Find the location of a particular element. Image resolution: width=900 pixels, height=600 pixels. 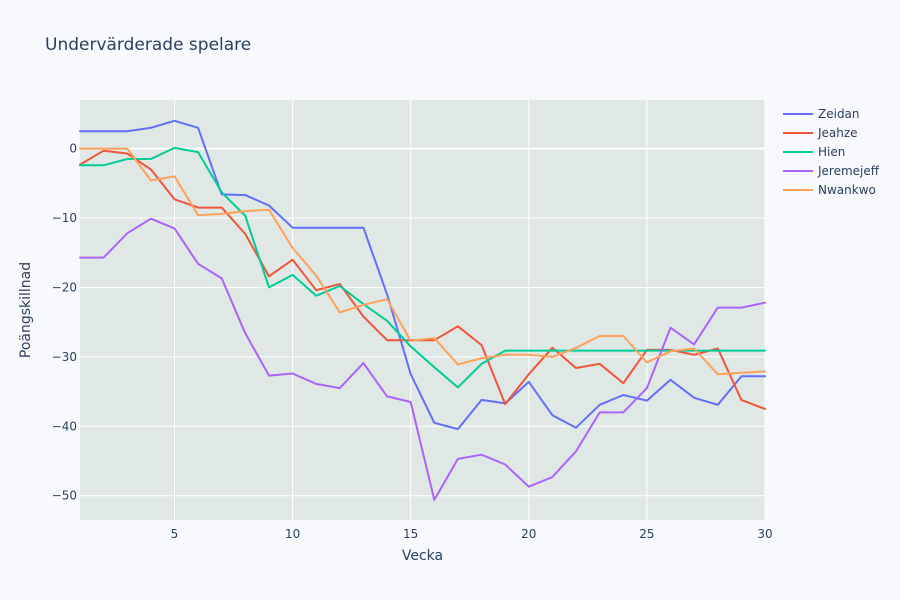

x-axis-title: Vecka is located at coordinates (422, 556).